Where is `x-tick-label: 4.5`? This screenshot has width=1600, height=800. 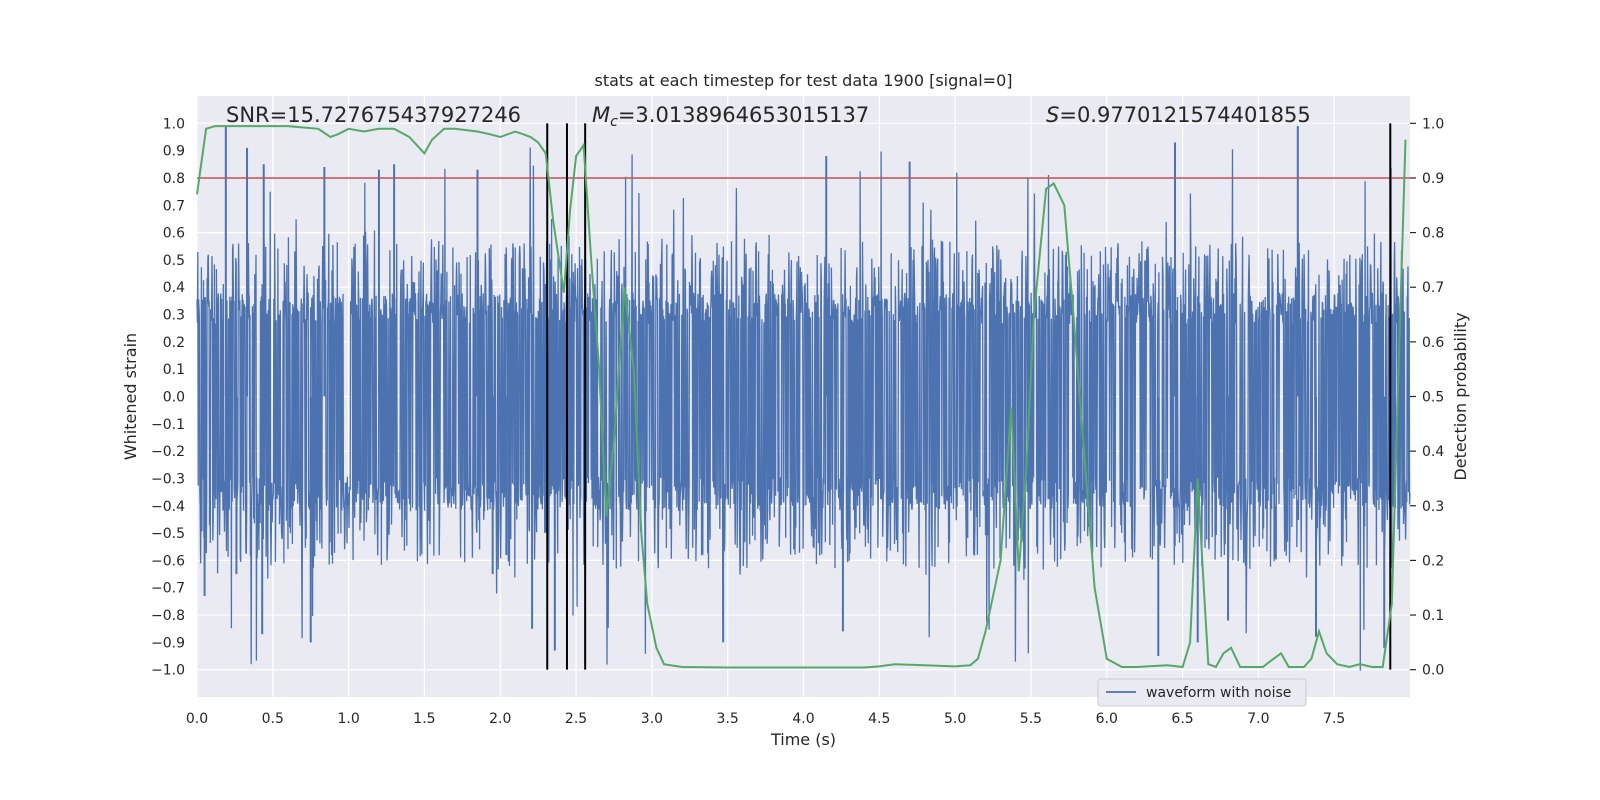
x-tick-label: 4.5 is located at coordinates (879, 719).